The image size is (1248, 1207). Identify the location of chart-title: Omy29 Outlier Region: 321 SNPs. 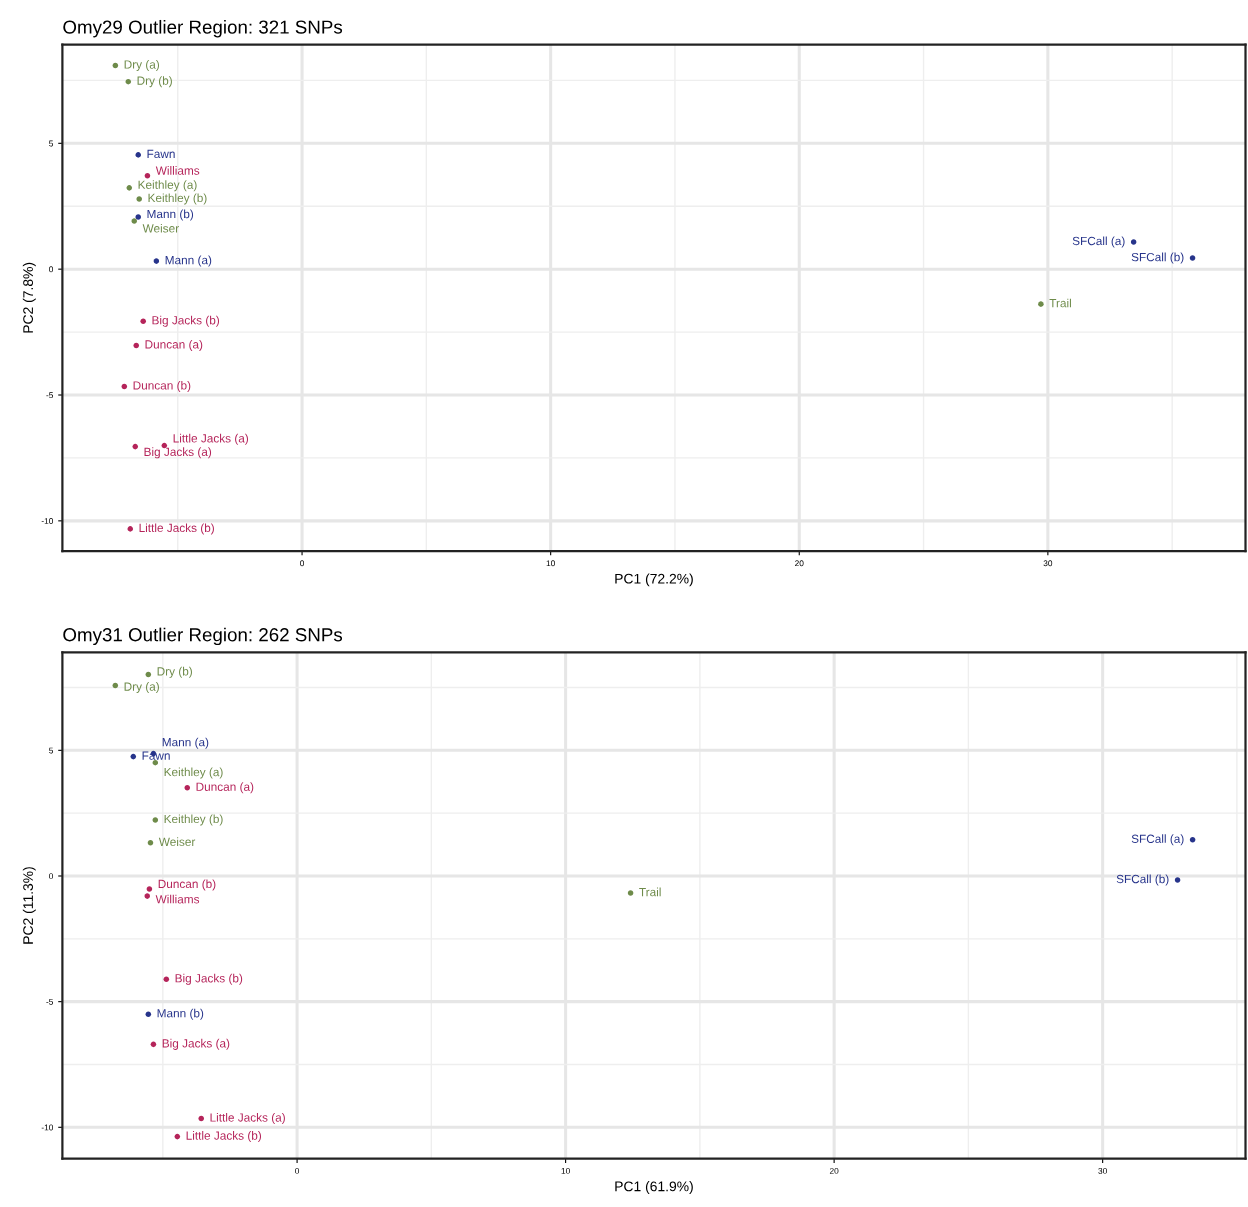
(203, 28).